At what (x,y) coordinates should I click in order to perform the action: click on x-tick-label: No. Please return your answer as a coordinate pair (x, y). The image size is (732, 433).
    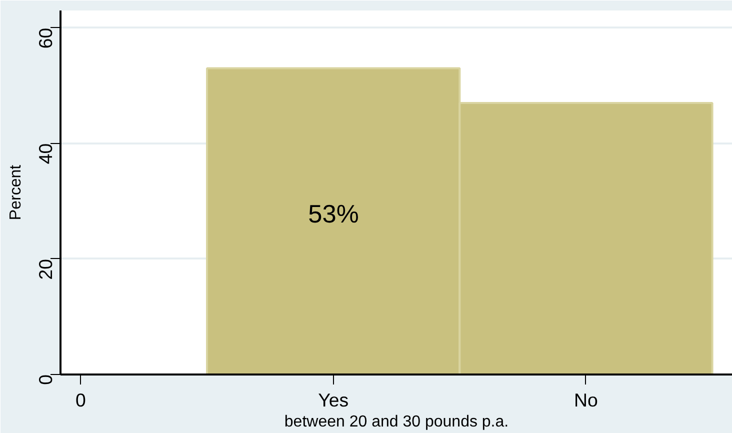
    Looking at the image, I should click on (586, 400).